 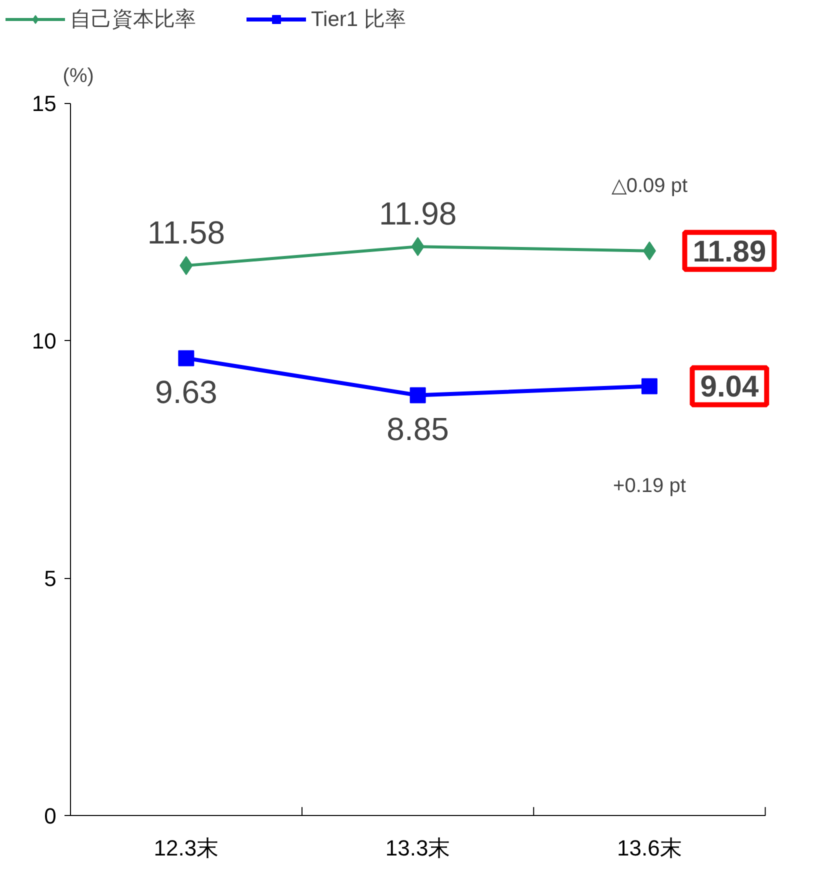 I want to click on y-tick-label: 5, so click(x=50, y=579).